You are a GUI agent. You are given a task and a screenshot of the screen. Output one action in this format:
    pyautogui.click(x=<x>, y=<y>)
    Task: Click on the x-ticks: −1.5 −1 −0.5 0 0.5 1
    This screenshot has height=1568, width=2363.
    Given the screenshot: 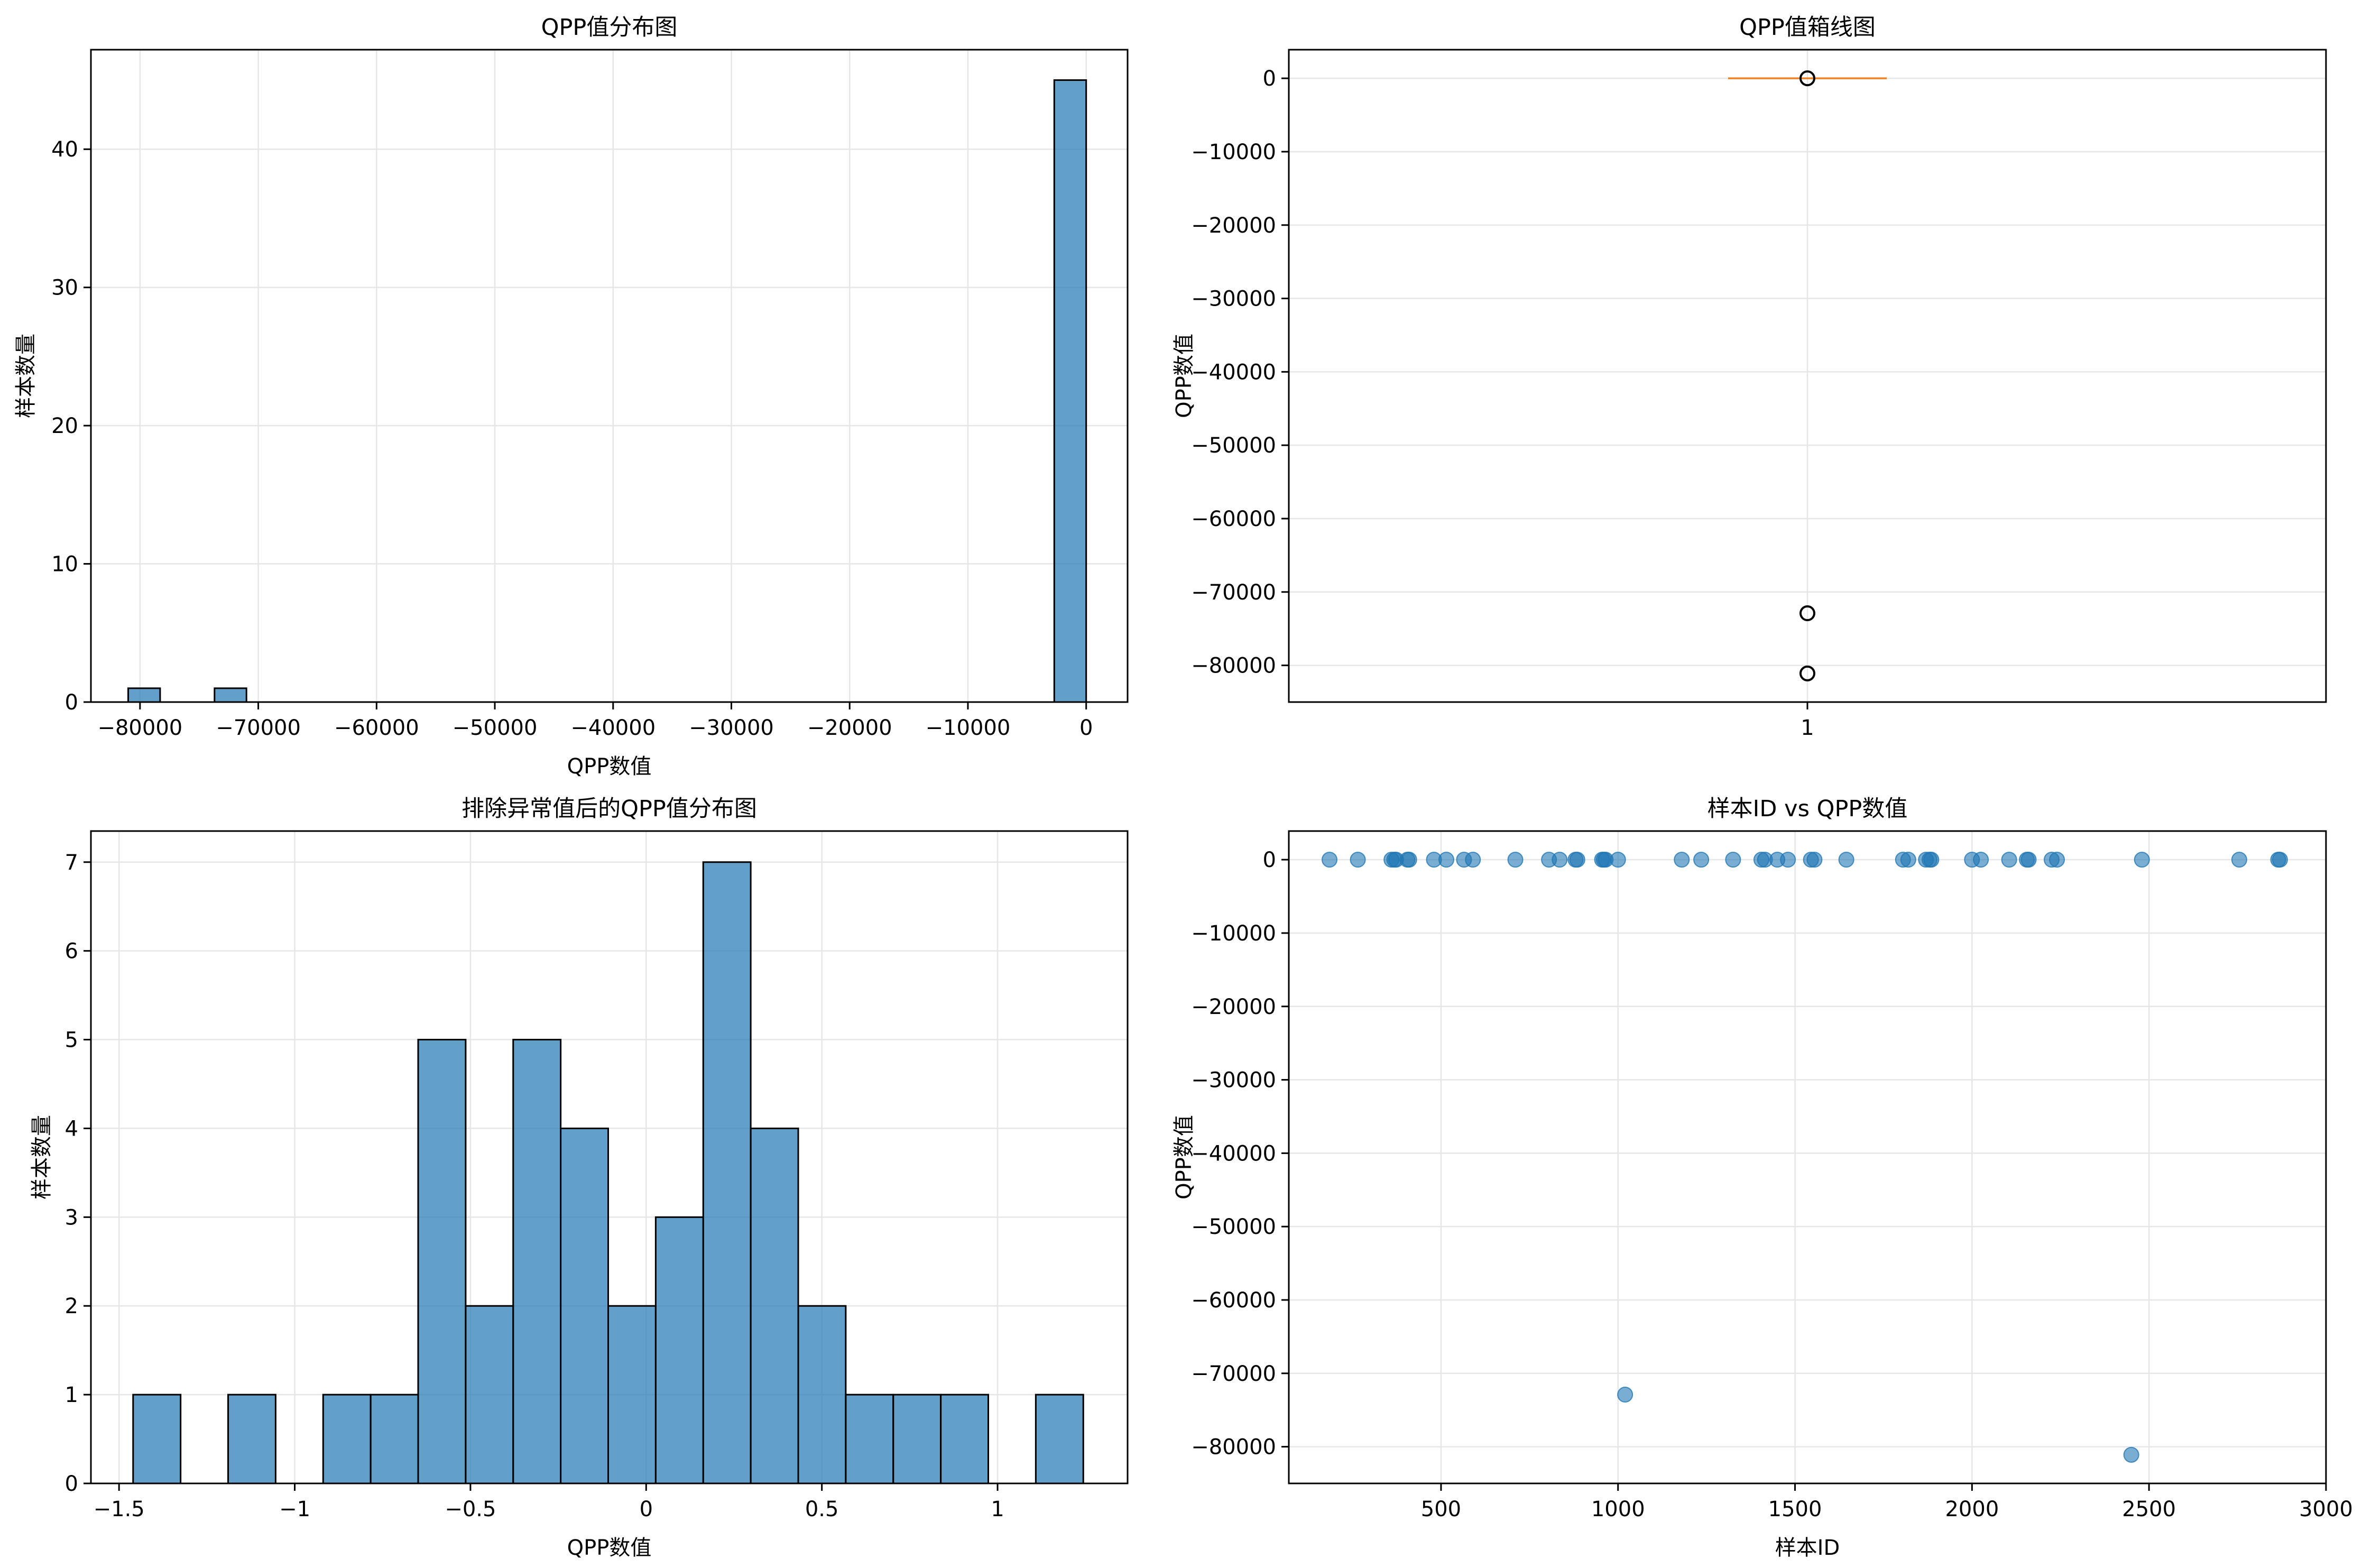 What is the action you would take?
    pyautogui.click(x=549, y=1502)
    